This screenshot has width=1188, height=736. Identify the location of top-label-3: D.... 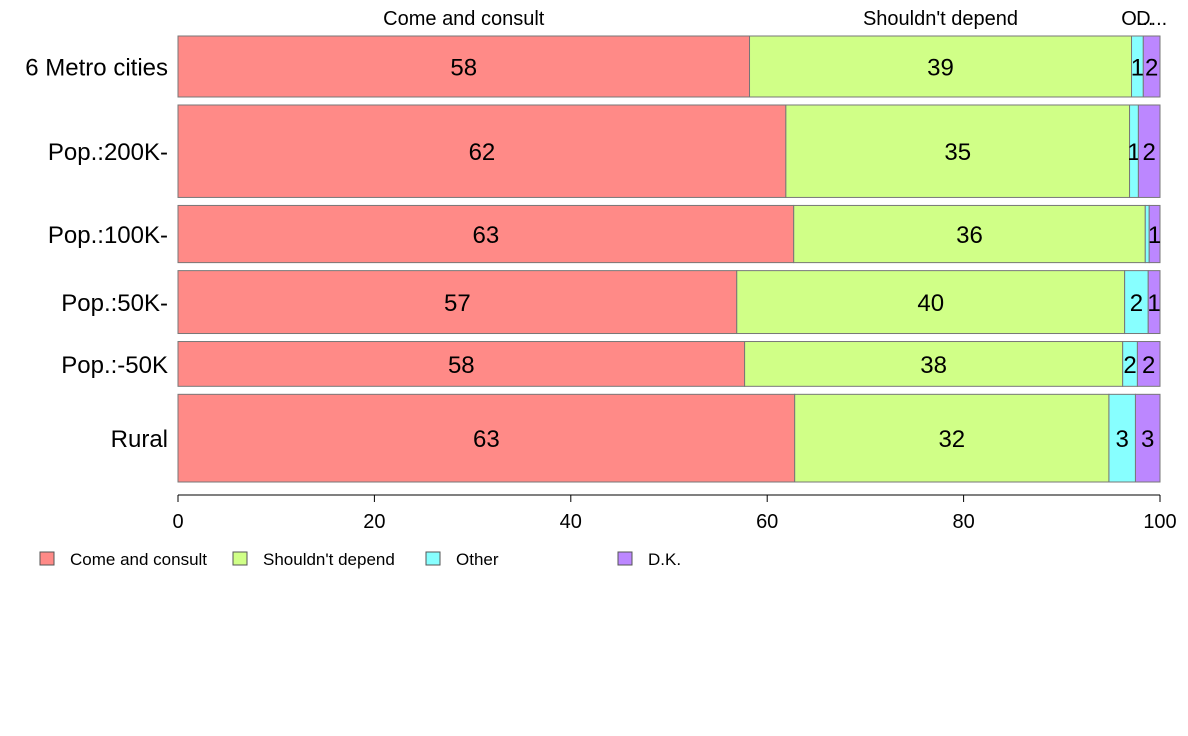
(1151, 19).